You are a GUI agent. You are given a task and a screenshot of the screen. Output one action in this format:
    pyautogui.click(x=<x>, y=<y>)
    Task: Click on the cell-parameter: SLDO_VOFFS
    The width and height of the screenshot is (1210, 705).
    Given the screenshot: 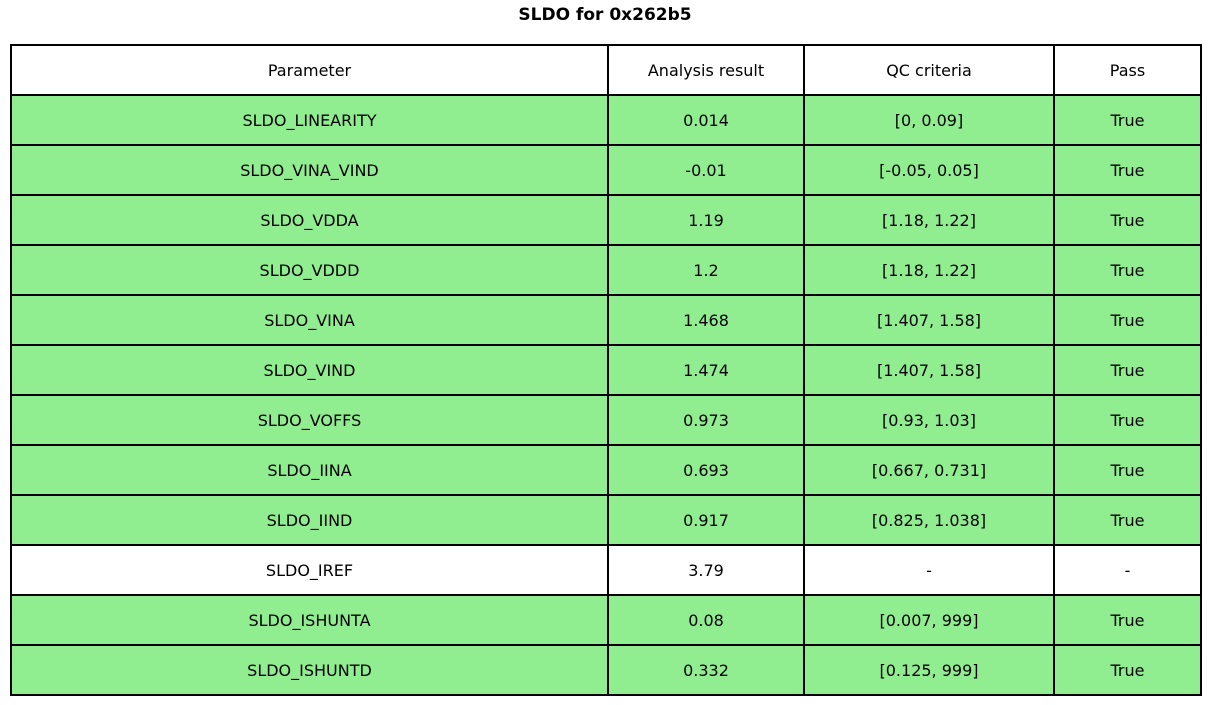 What is the action you would take?
    pyautogui.click(x=309, y=420)
    